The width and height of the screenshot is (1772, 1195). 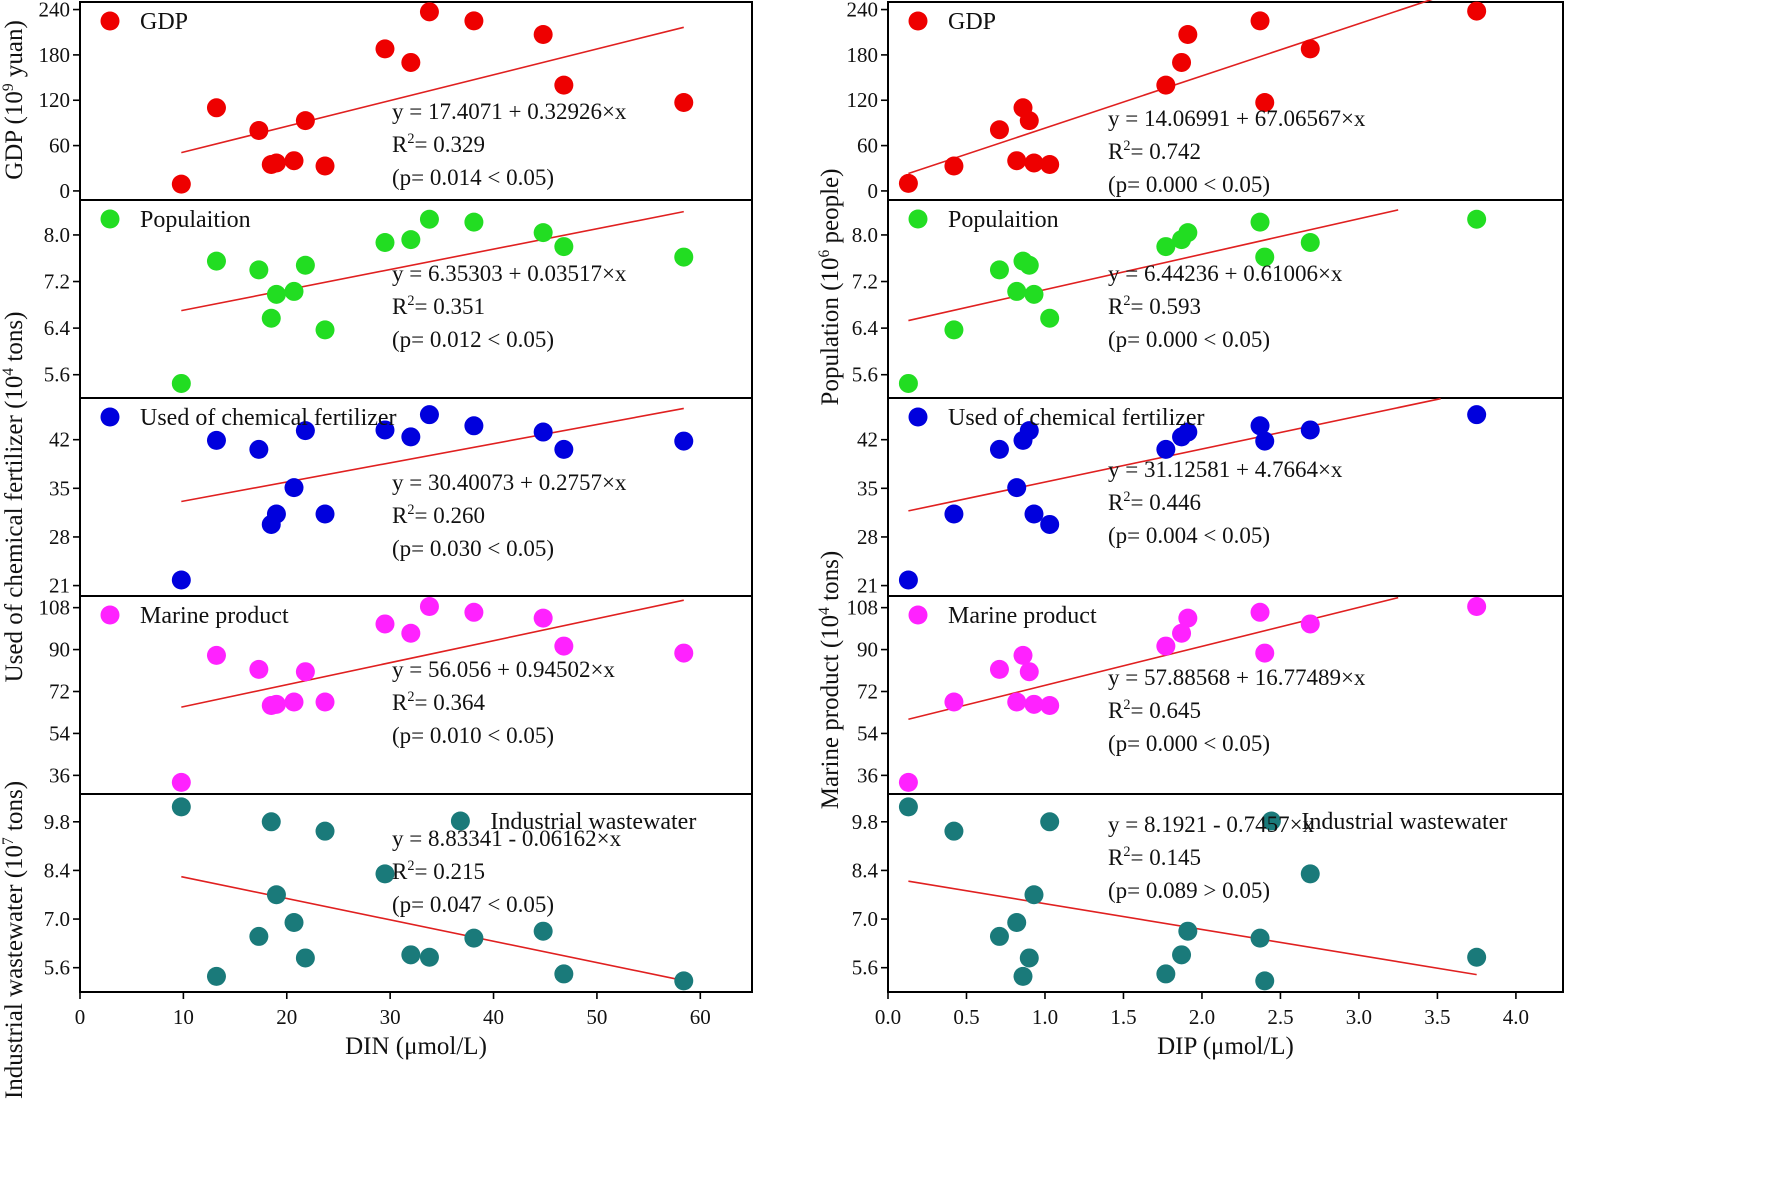 What do you see at coordinates (473, 548) in the screenshot?
I see `p-value: (p= 0.030 < 0.05)` at bounding box center [473, 548].